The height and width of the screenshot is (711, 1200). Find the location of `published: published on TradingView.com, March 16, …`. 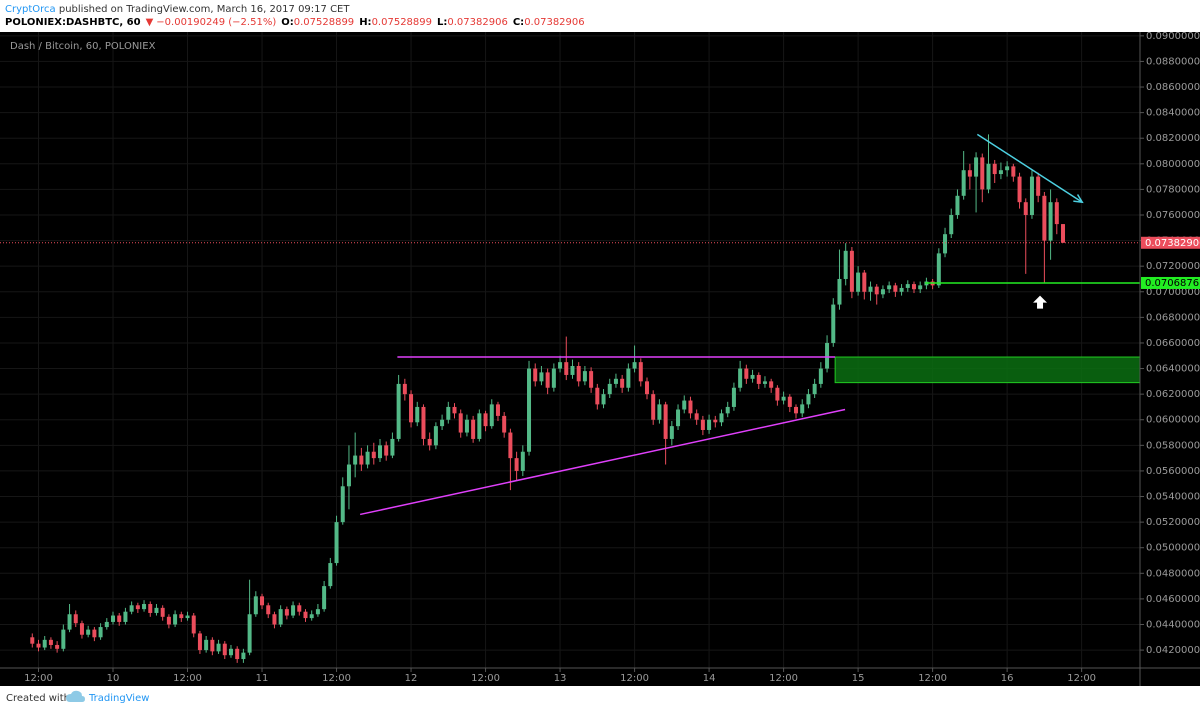

published: published on TradingView.com, March 16, … is located at coordinates (203, 9).